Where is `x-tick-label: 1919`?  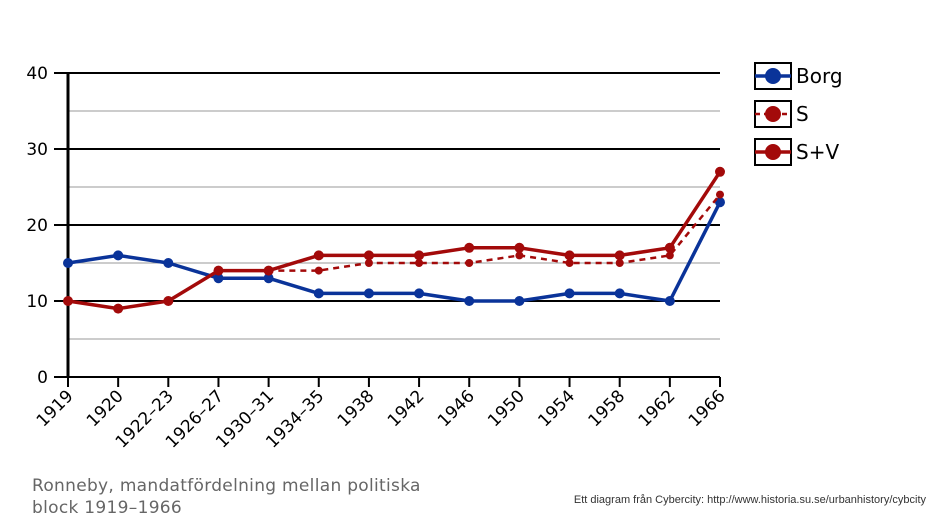 x-tick-label: 1919 is located at coordinates (55, 408).